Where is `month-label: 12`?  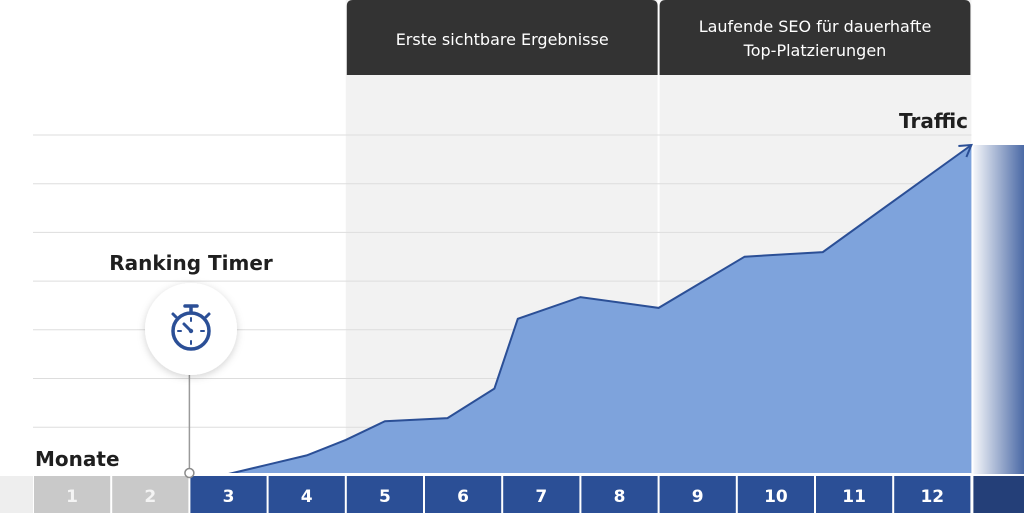
month-label: 12 is located at coordinates (932, 497).